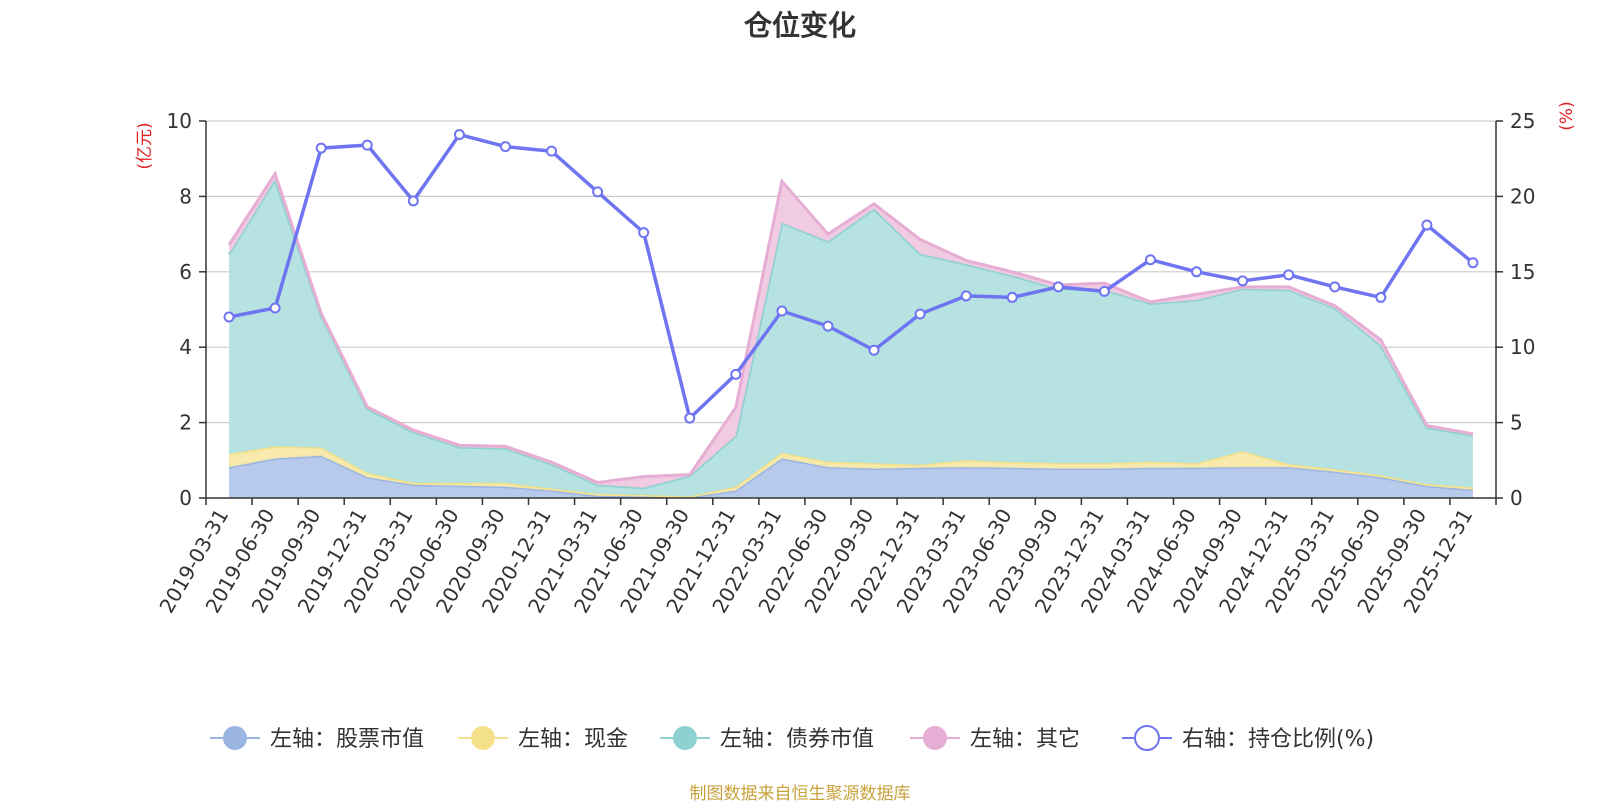 The height and width of the screenshot is (804, 1600). I want to click on legend-label: 左轴：现金, so click(573, 739).